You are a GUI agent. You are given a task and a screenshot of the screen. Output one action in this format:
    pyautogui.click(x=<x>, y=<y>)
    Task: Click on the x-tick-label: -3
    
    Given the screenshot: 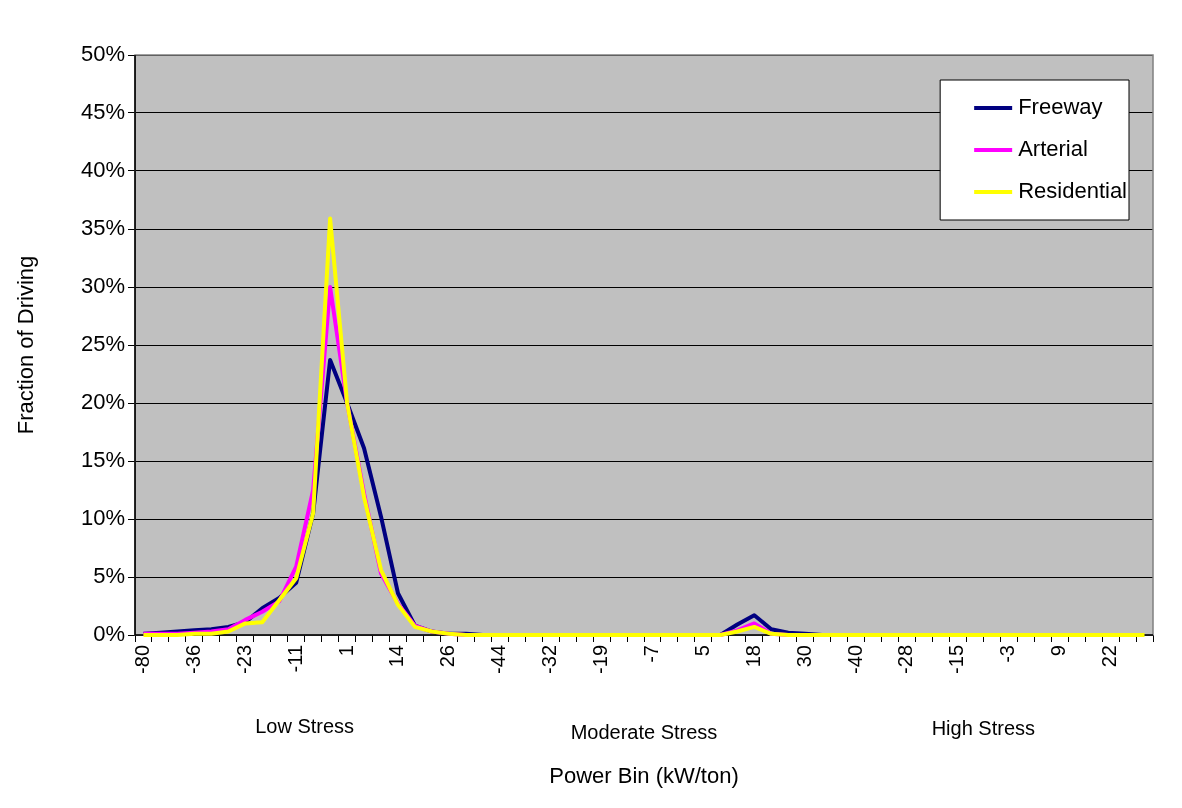 What is the action you would take?
    pyautogui.click(x=1007, y=654)
    